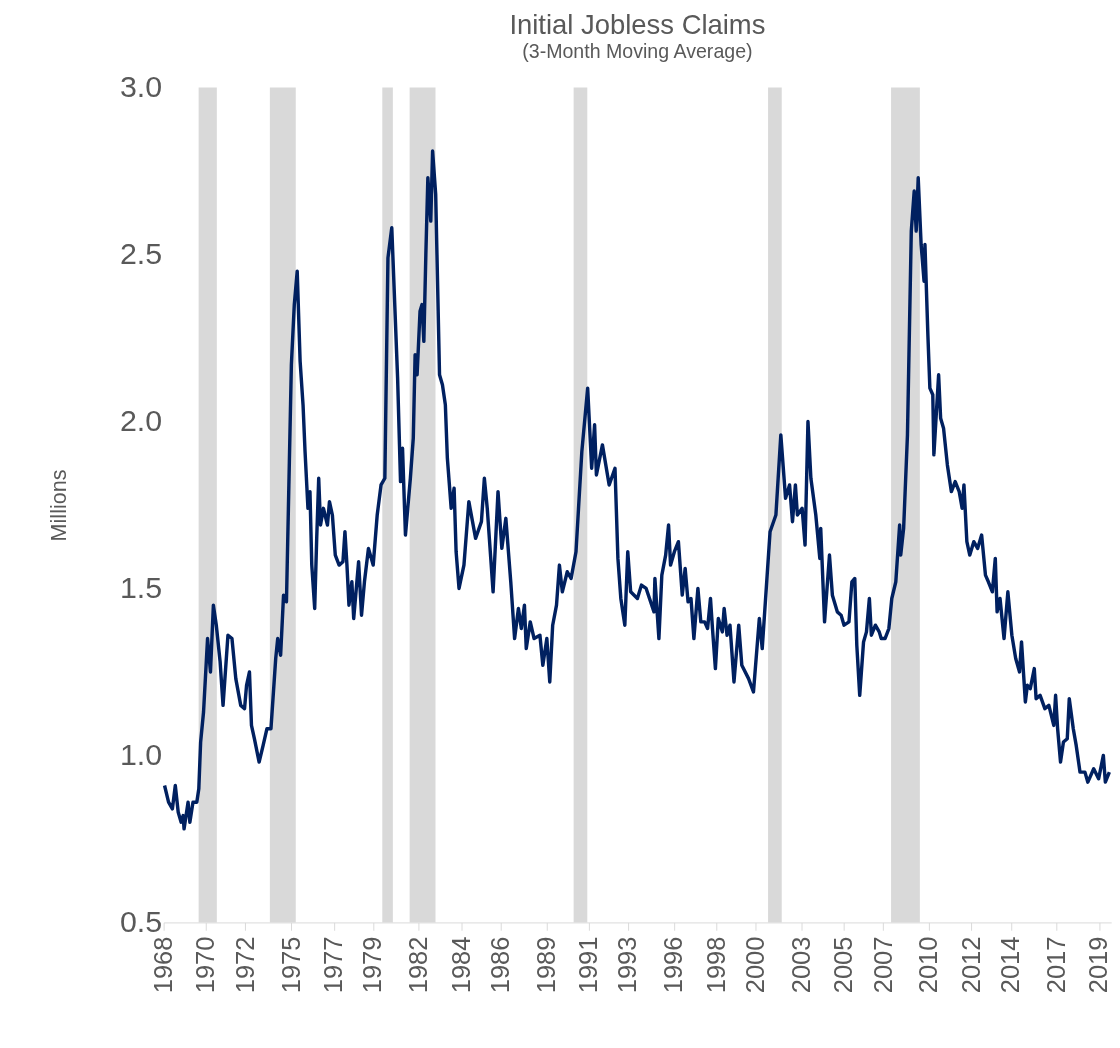 The height and width of the screenshot is (1048, 1120). I want to click on x-tick-label: 1970, so click(205, 965).